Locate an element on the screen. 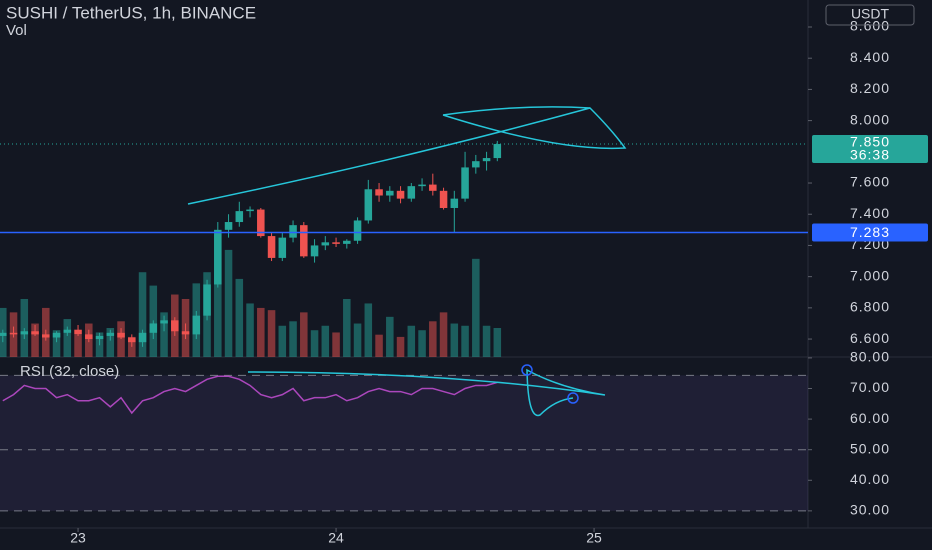 The height and width of the screenshot is (550, 932). last-price-label: 7.850 is located at coordinates (870, 142).